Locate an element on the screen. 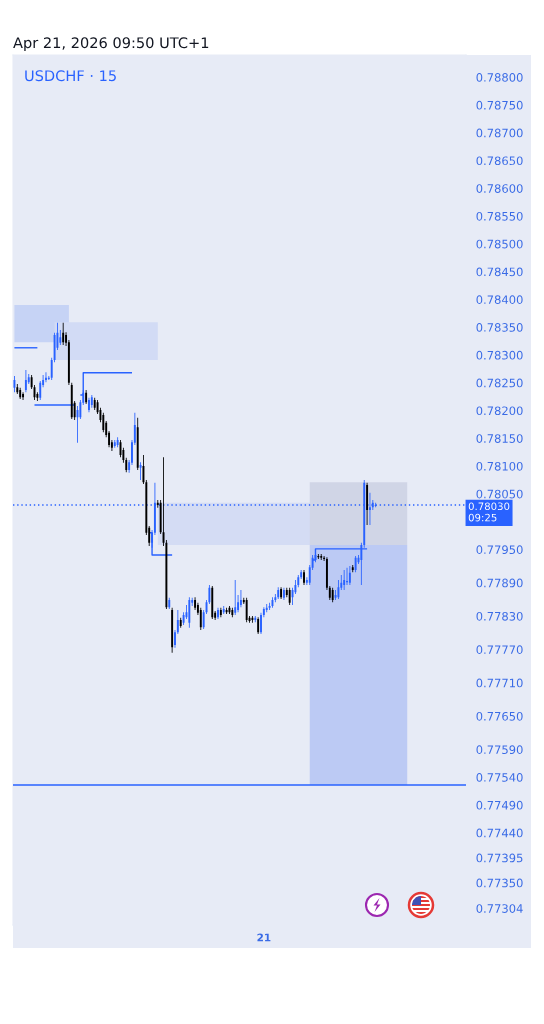 The height and width of the screenshot is (1024, 544). y-tick-label: 0.77950 is located at coordinates (499, 549).